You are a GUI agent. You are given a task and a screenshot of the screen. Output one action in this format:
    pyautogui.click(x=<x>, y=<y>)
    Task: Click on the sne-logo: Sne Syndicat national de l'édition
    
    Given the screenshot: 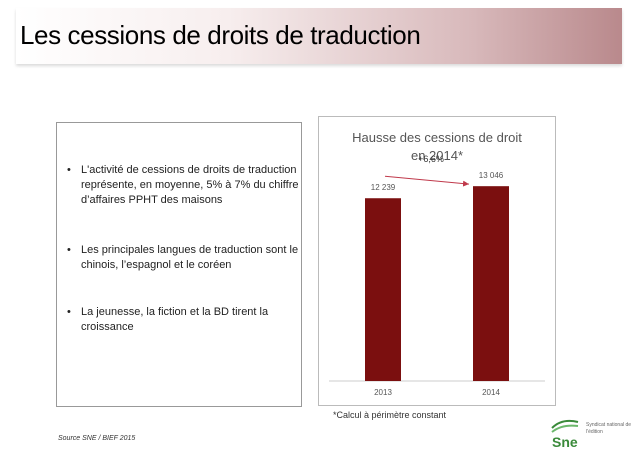 What is the action you would take?
    pyautogui.click(x=593, y=434)
    